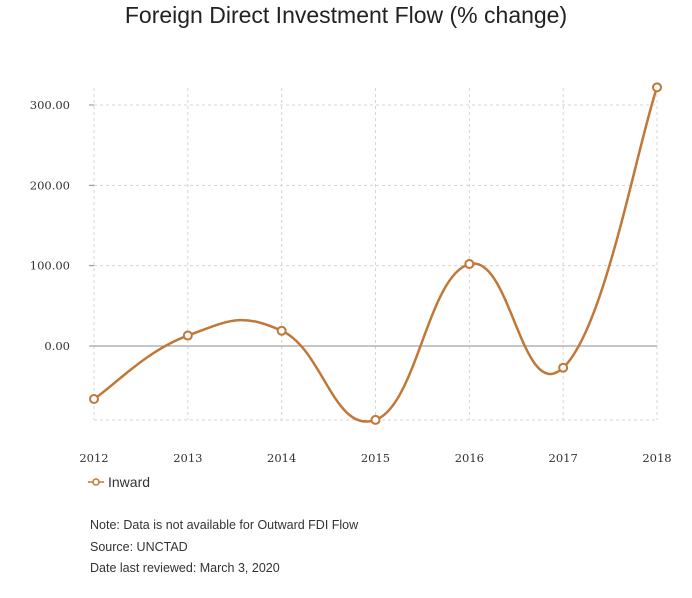 This screenshot has width=692, height=598. I want to click on x-tick-label: 2015, so click(375, 458).